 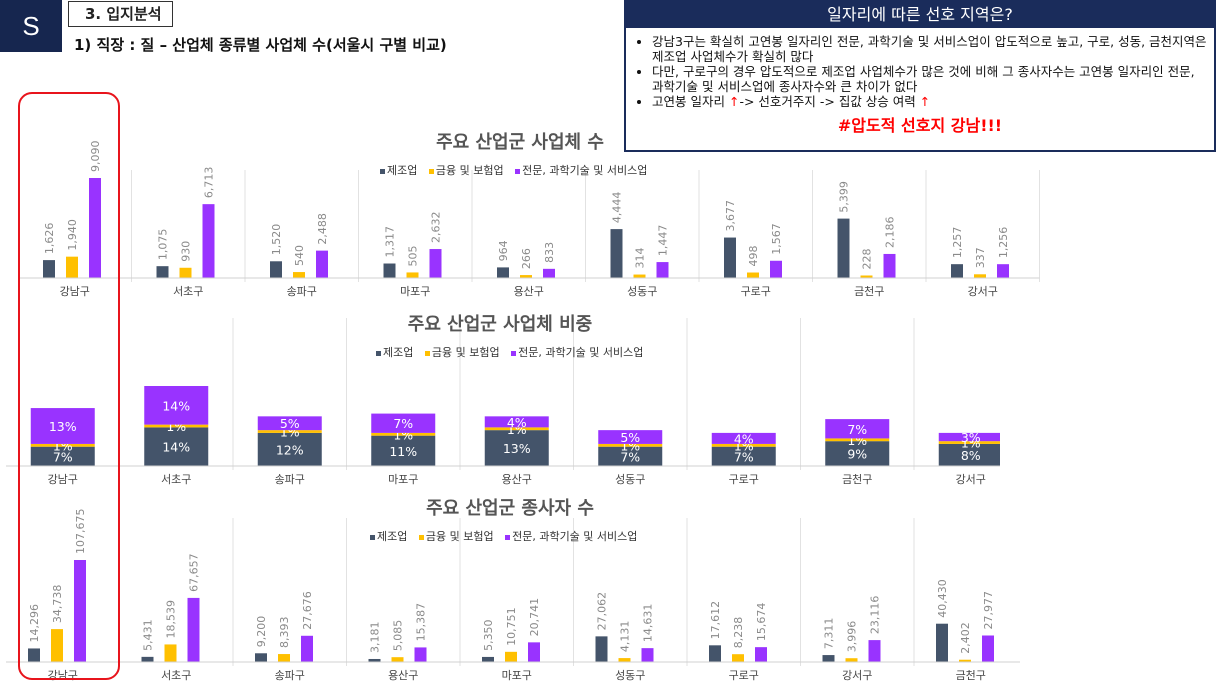 I want to click on data-label: 15,674, so click(x=761, y=622).